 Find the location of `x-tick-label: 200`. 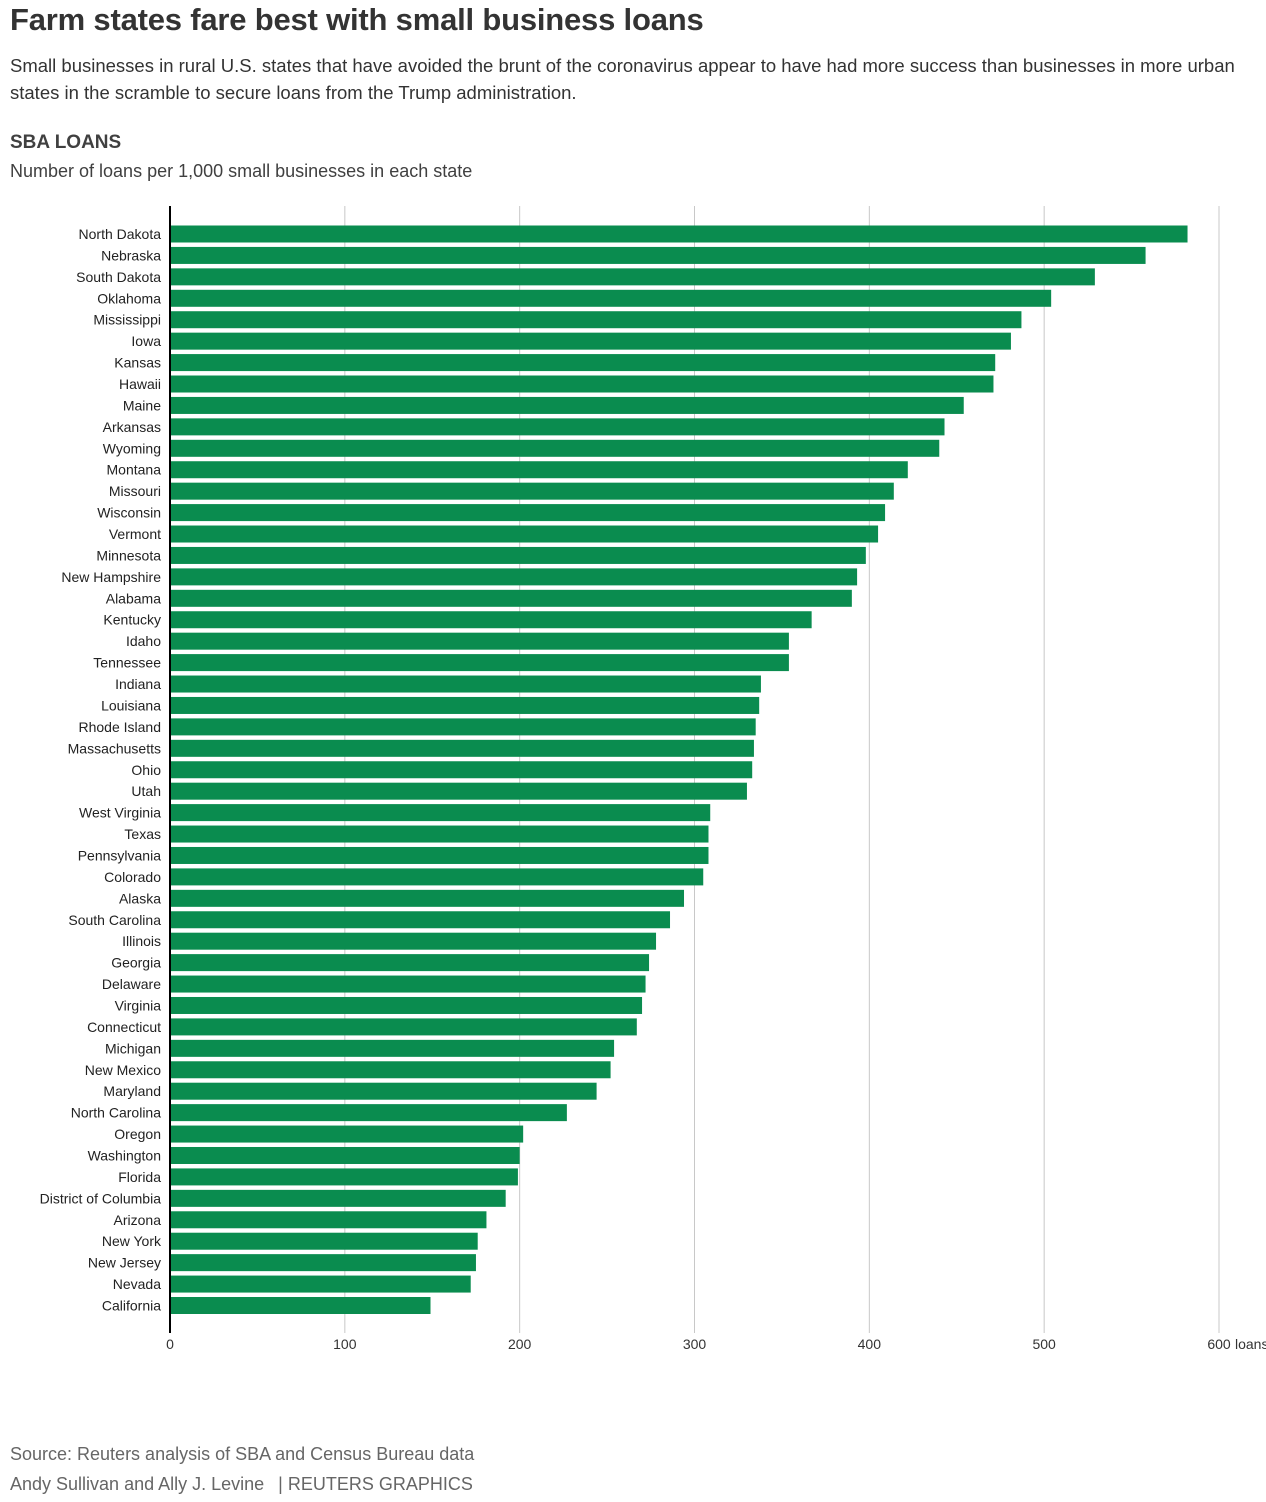

x-tick-label: 200 is located at coordinates (520, 1344).